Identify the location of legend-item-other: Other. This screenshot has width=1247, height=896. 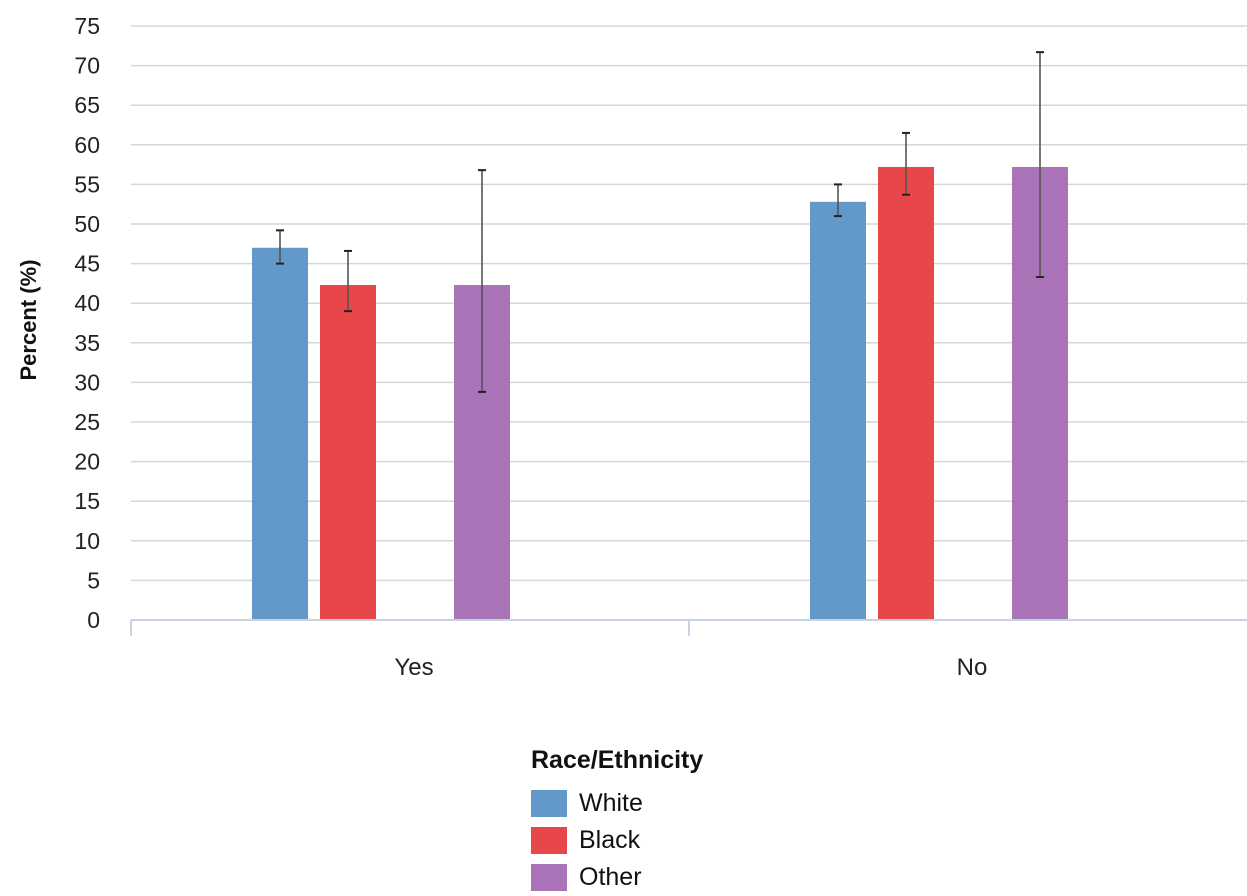
(617, 877).